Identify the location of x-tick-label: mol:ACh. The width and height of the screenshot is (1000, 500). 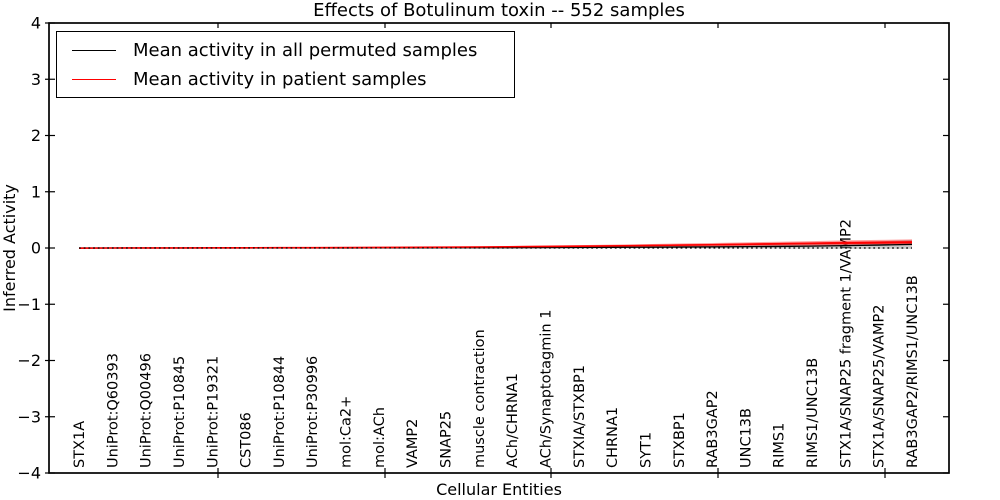
(380, 437).